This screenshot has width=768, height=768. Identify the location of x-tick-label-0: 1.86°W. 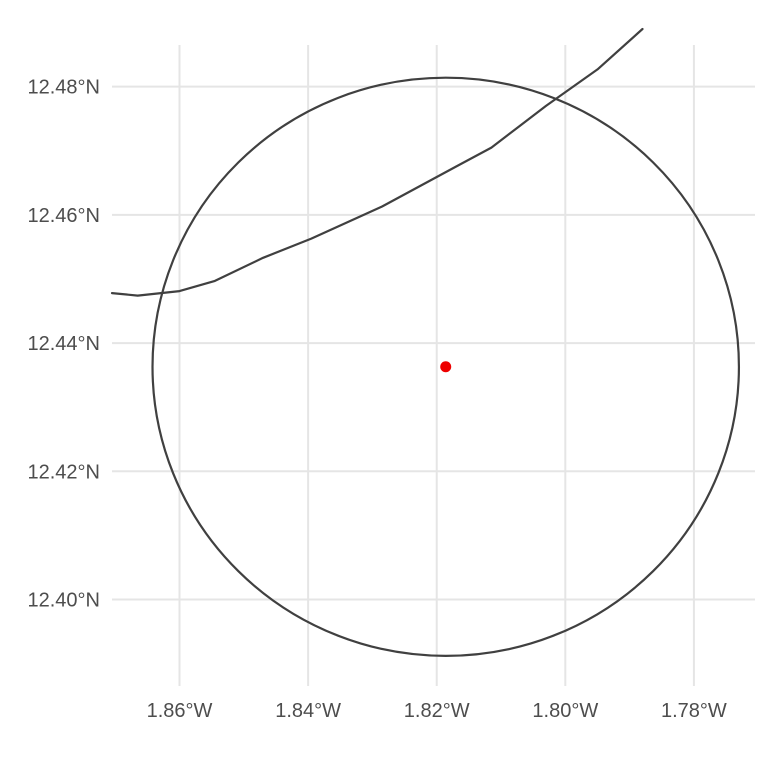
(180, 711).